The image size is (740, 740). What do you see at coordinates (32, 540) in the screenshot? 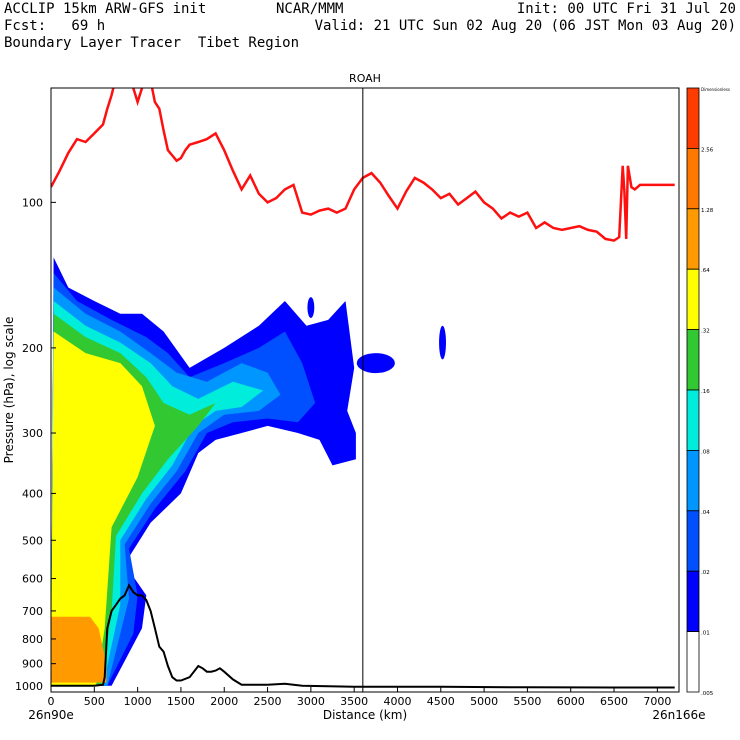
I see `y-tick-label: 500` at bounding box center [32, 540].